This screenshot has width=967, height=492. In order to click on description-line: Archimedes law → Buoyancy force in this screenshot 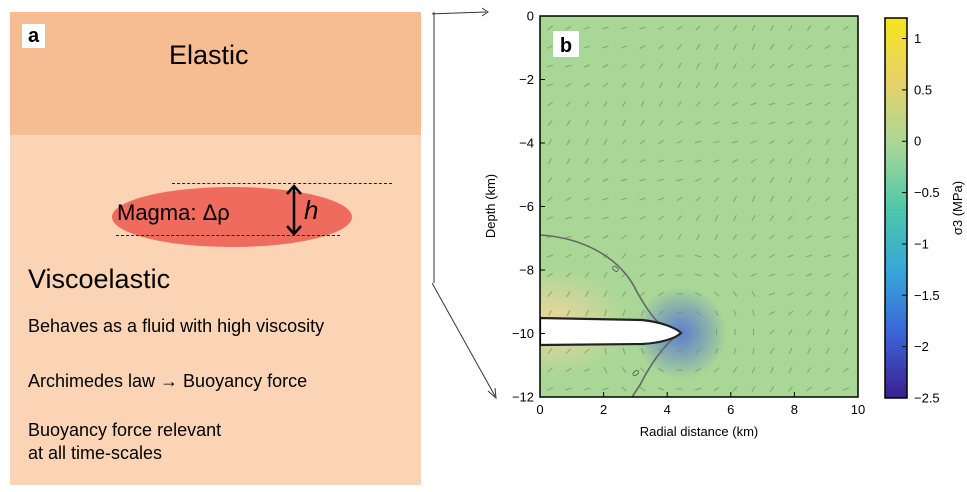, I will do `click(167, 381)`.